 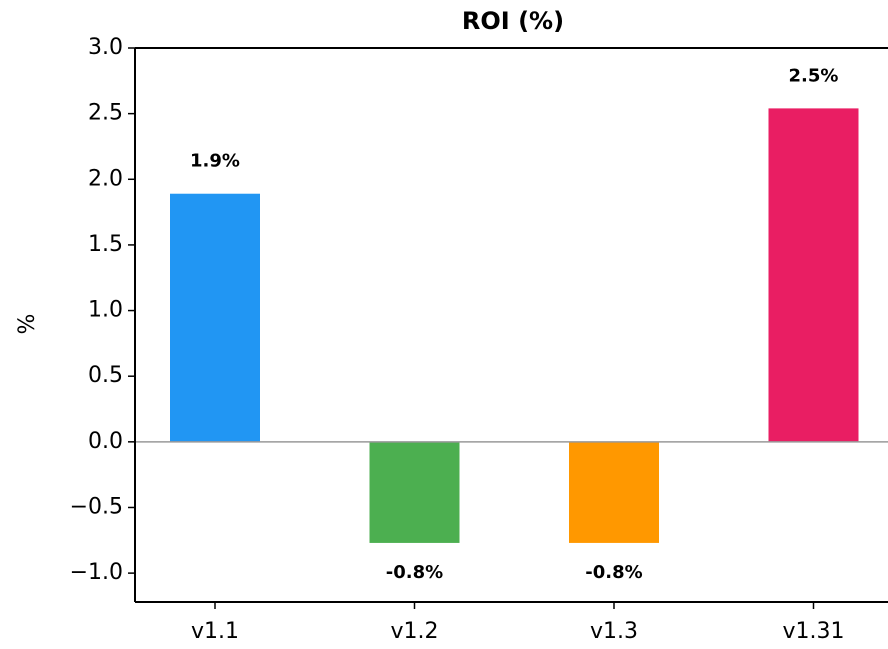 I want to click on y-tick-label: 0.0, so click(x=105, y=441).